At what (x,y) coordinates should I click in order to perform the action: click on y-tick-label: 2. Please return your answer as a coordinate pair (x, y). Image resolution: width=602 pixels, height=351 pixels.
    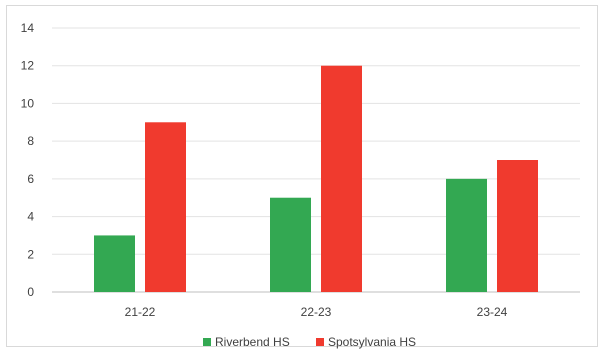
    Looking at the image, I should click on (30, 254).